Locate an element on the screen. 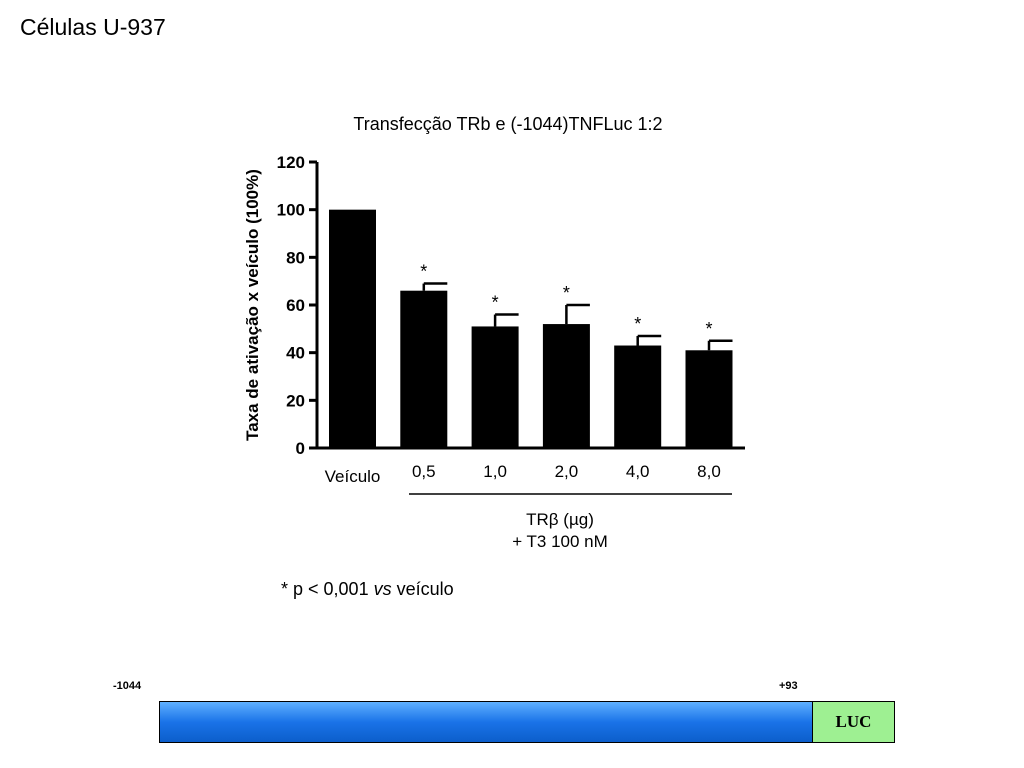 The image size is (1024, 768). y-tick-label: 0 is located at coordinates (300, 448).